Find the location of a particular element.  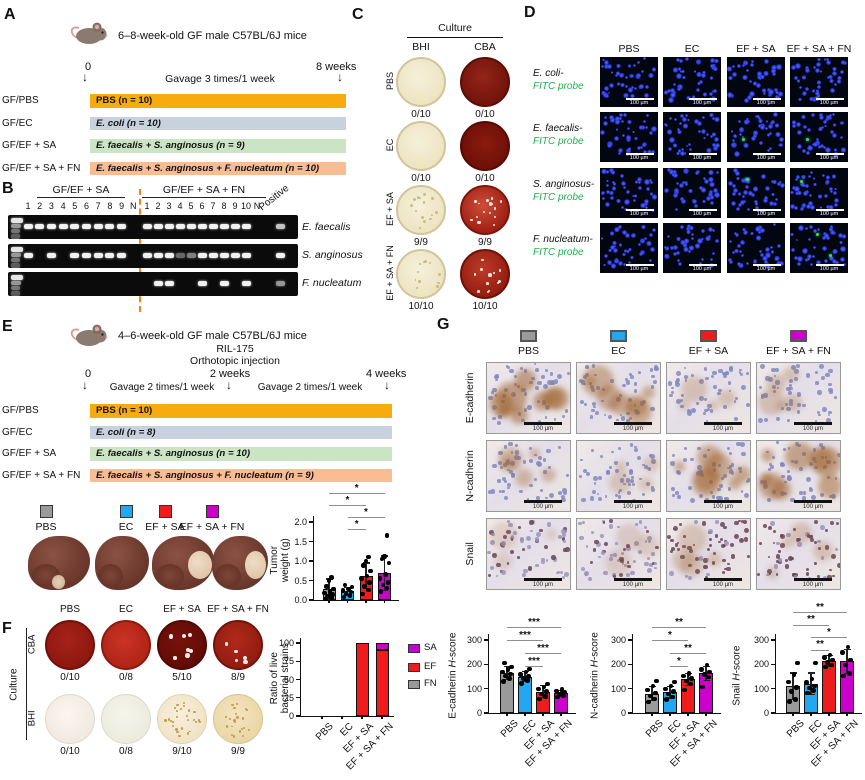

probe-species-label: F. nucleatum- is located at coordinates (563, 239).